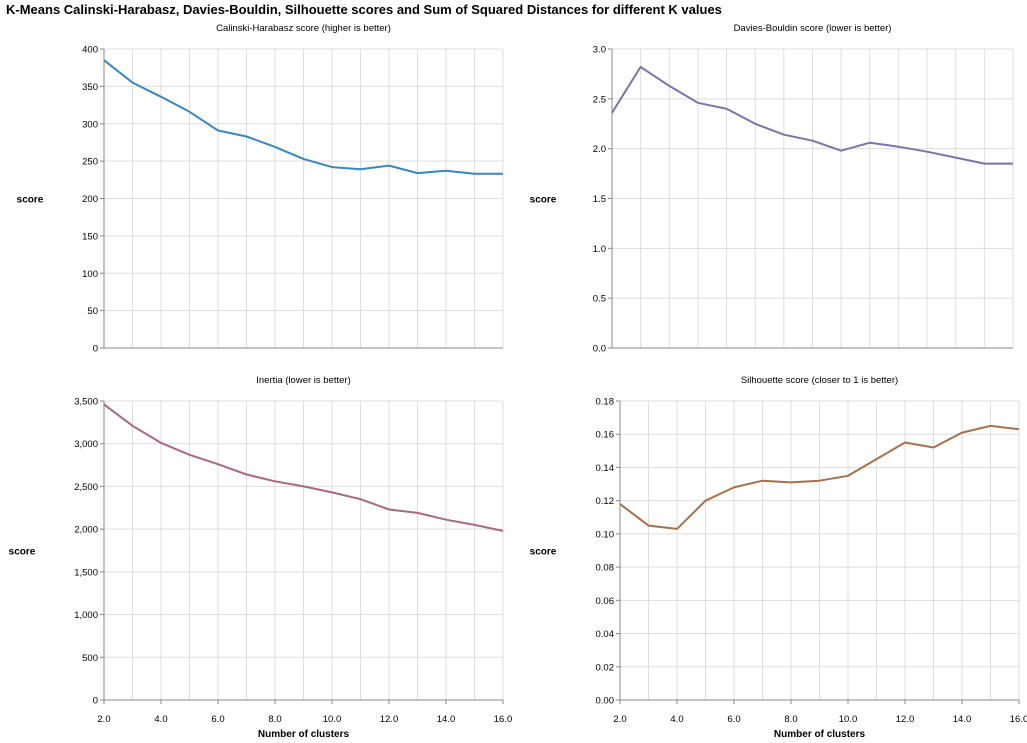 The height and width of the screenshot is (743, 1027). What do you see at coordinates (86, 572) in the screenshot?
I see `y-tick-label: 1,500` at bounding box center [86, 572].